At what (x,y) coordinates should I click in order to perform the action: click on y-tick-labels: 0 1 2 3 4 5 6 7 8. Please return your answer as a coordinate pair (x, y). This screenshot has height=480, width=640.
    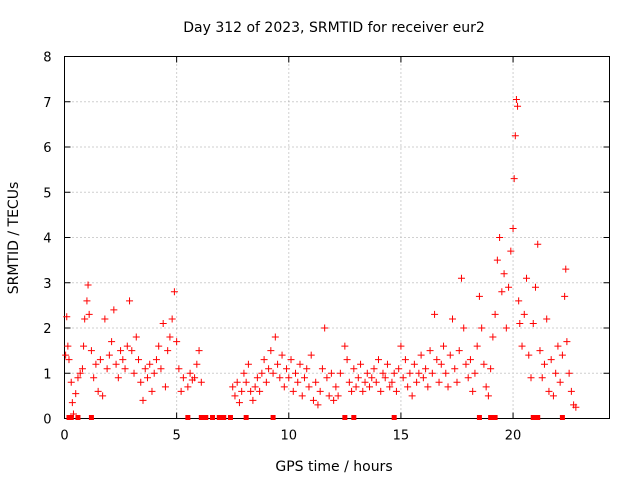
    Looking at the image, I should click on (47, 239).